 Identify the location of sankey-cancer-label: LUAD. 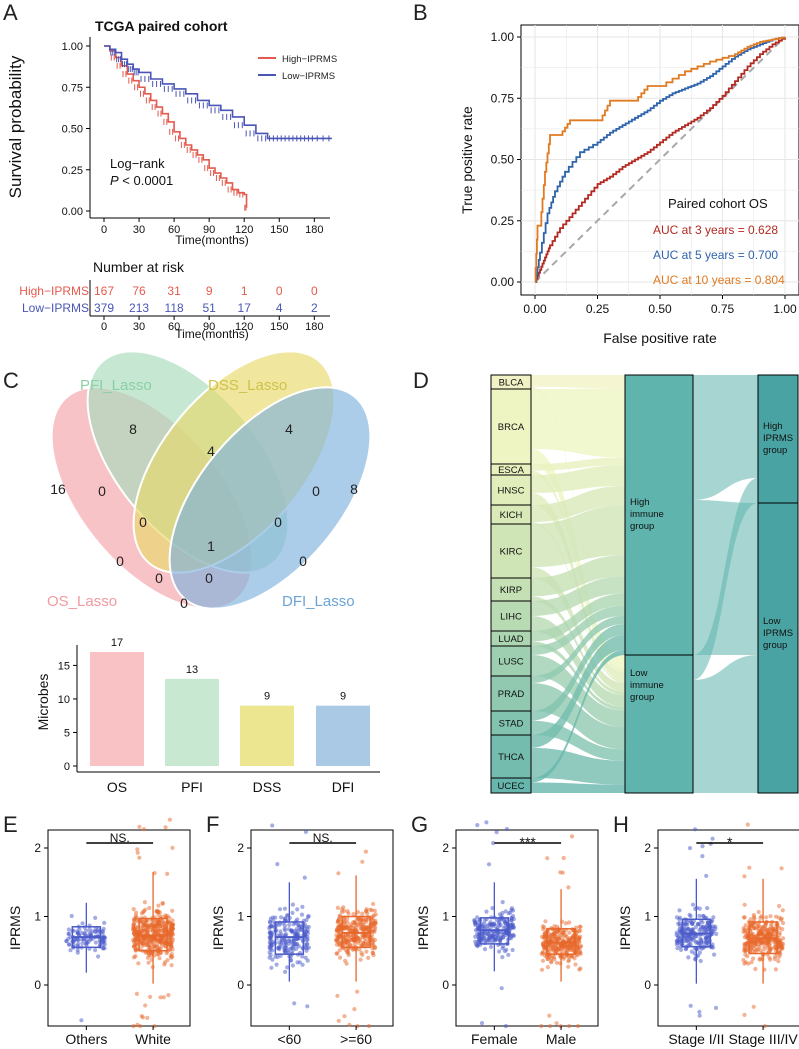
(510, 639).